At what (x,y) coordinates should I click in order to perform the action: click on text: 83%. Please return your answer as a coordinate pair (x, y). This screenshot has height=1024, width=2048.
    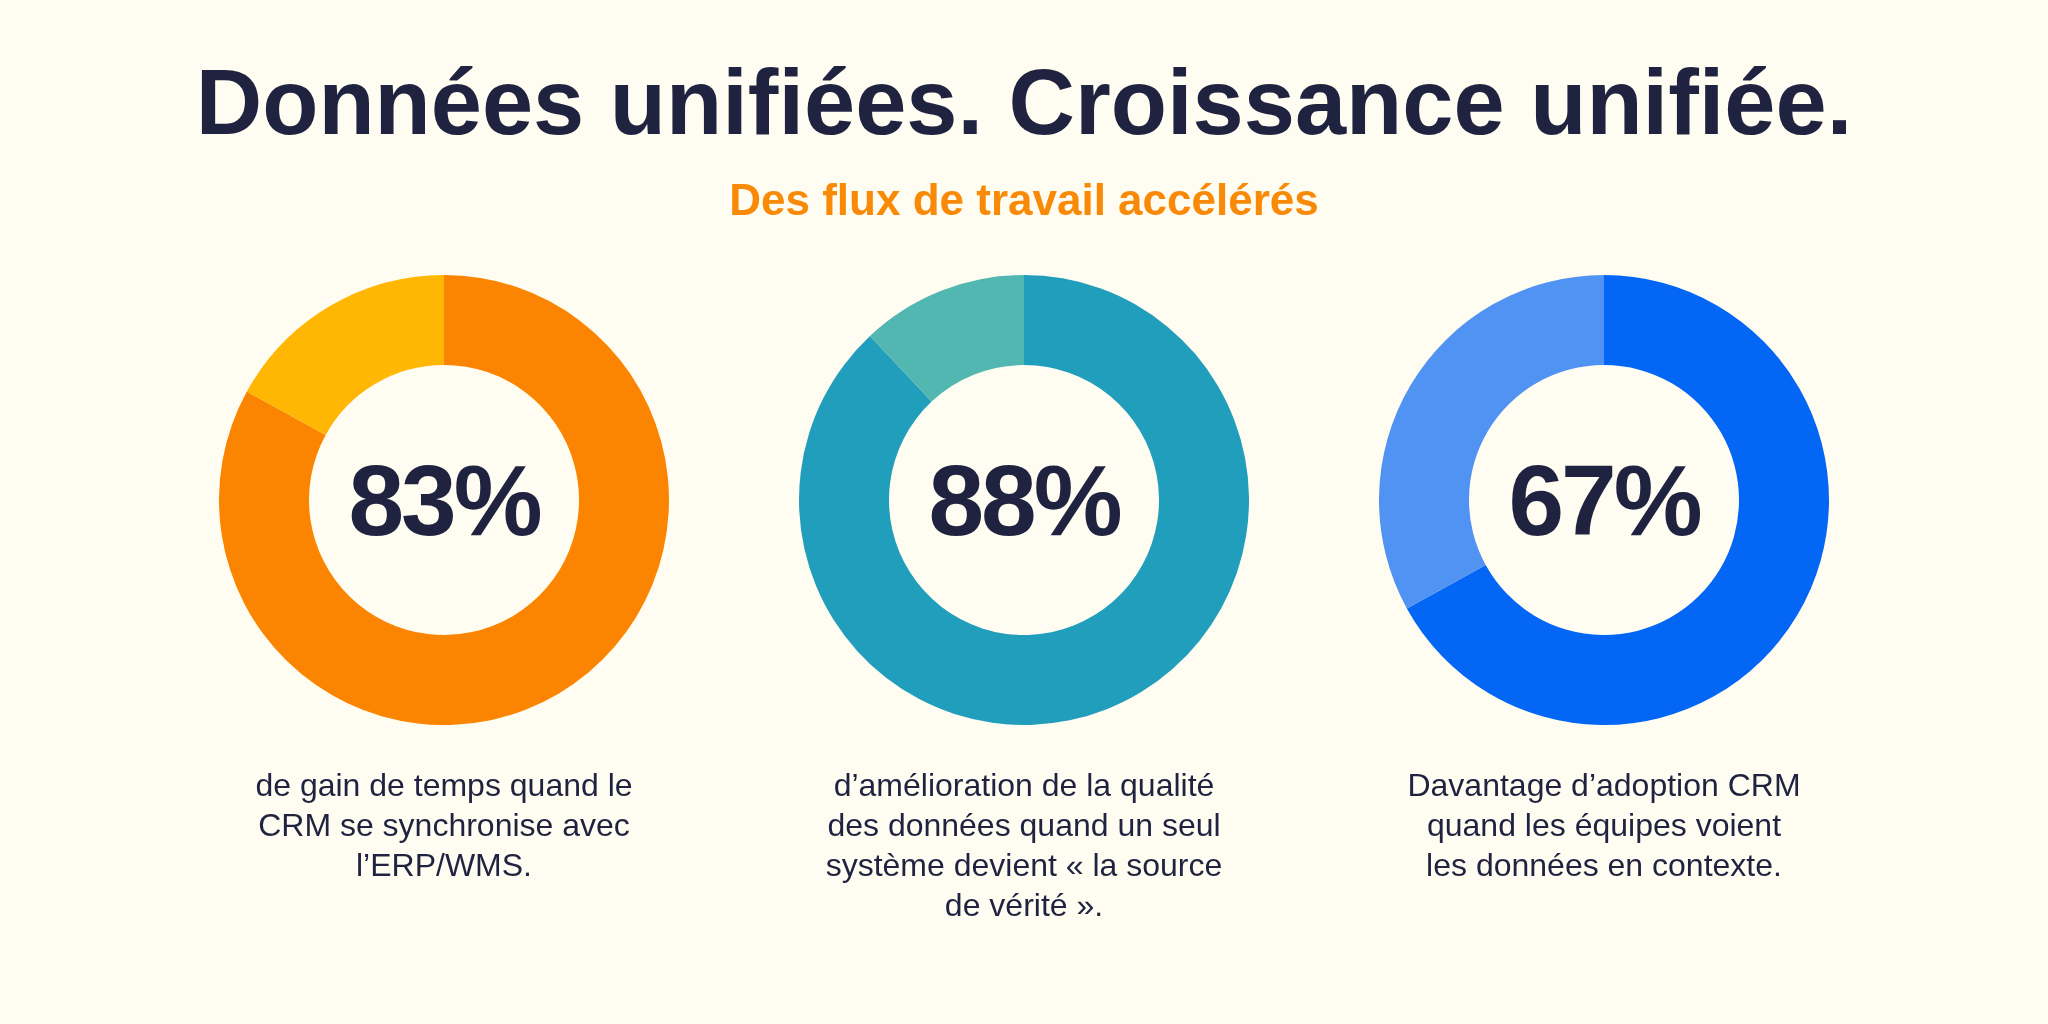
    Looking at the image, I should click on (444, 500).